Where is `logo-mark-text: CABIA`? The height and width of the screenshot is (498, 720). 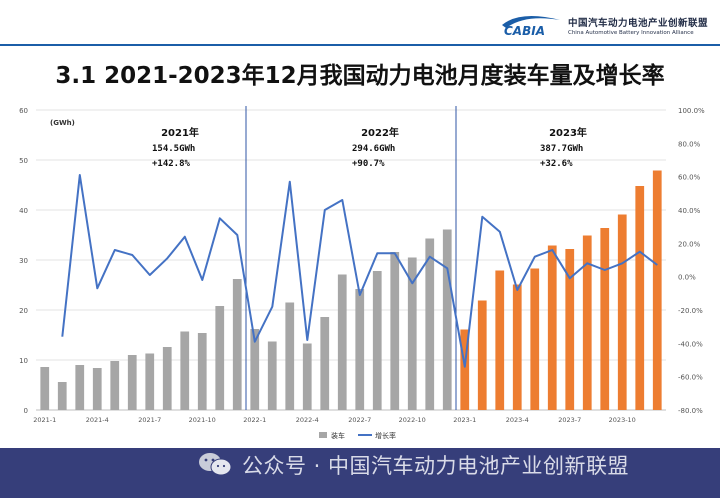
logo-mark-text: CABIA is located at coordinates (524, 31).